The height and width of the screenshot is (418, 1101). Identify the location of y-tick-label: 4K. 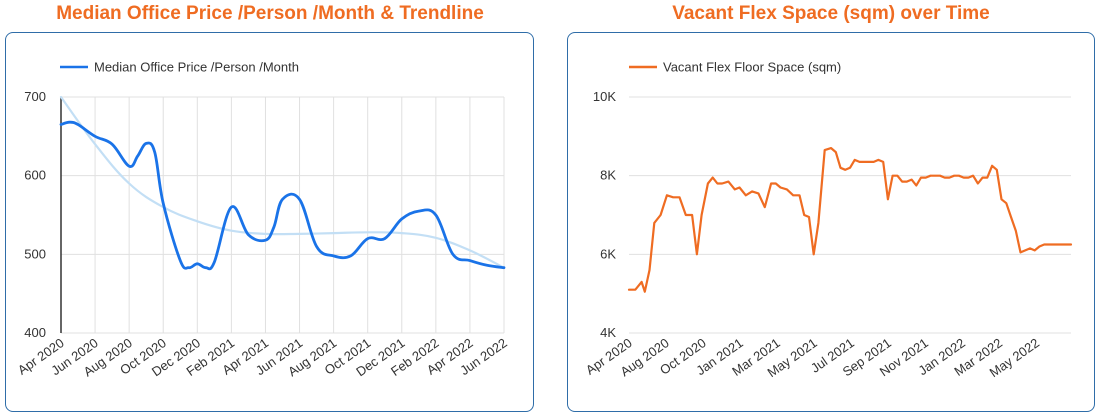
(608, 332).